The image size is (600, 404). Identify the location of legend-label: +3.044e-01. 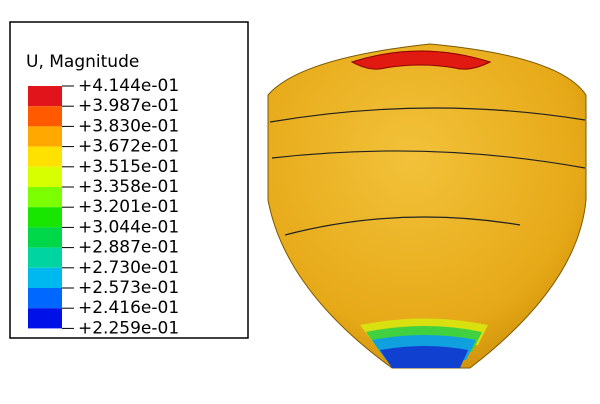
(128, 227).